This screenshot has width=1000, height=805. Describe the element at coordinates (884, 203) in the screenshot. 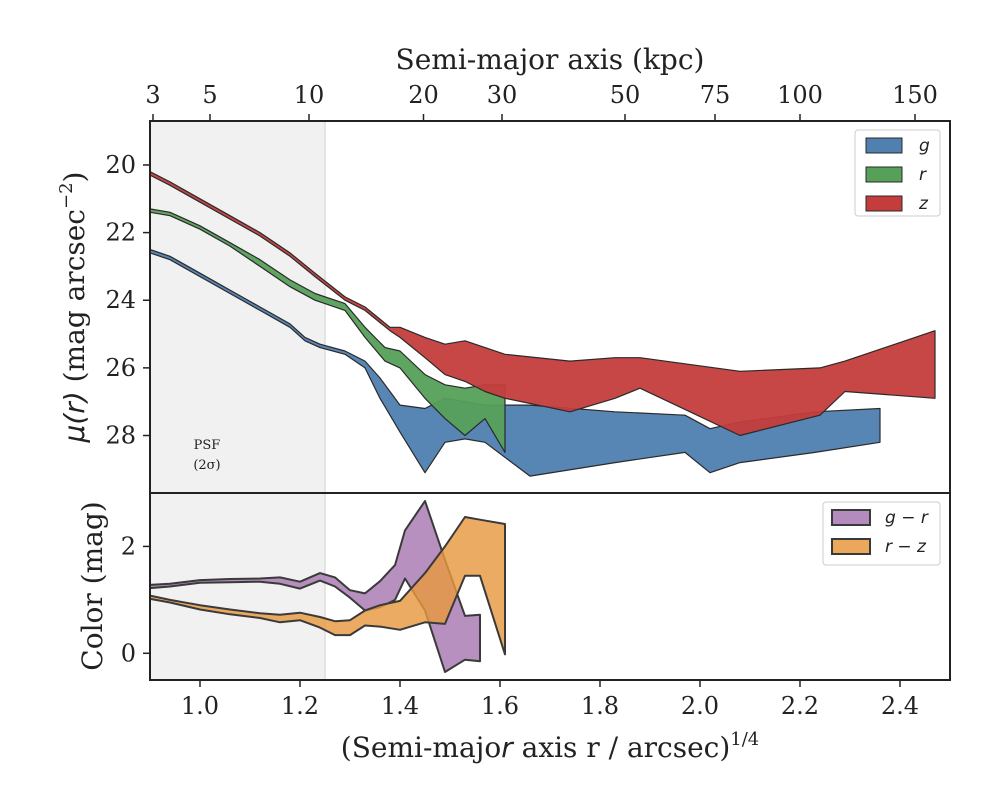

I see `legend-swatch-z` at that location.